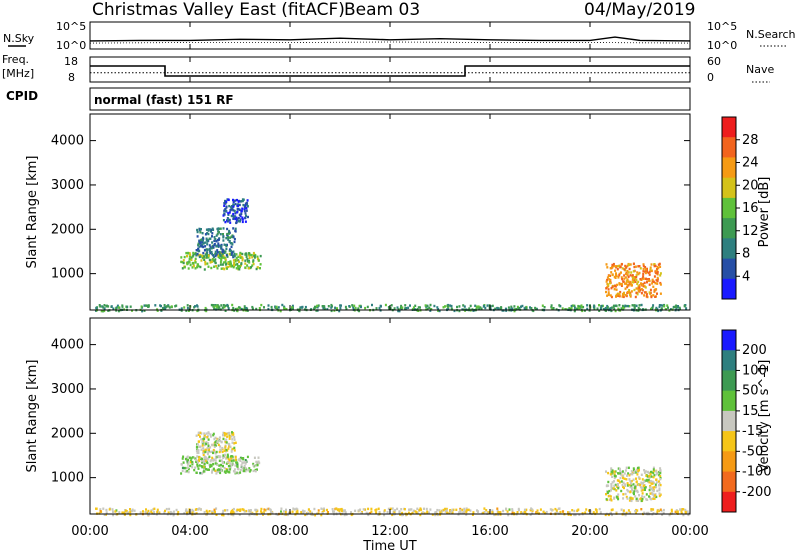 This screenshot has width=800, height=554. What do you see at coordinates (746, 276) in the screenshot?
I see `colorbar-tick-label: 4` at bounding box center [746, 276].